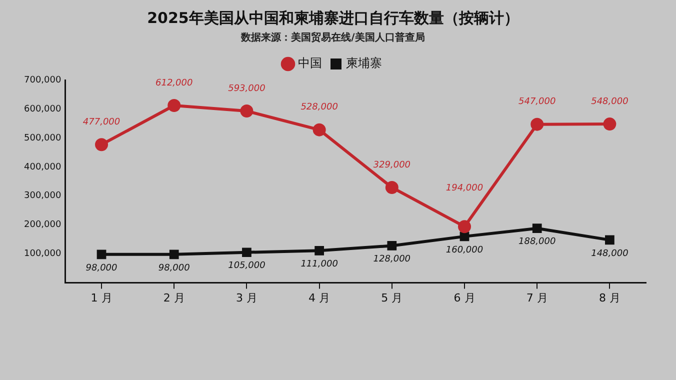 The image size is (676, 380). What do you see at coordinates (310, 63) in the screenshot?
I see `legend-label: 中国` at bounding box center [310, 63].